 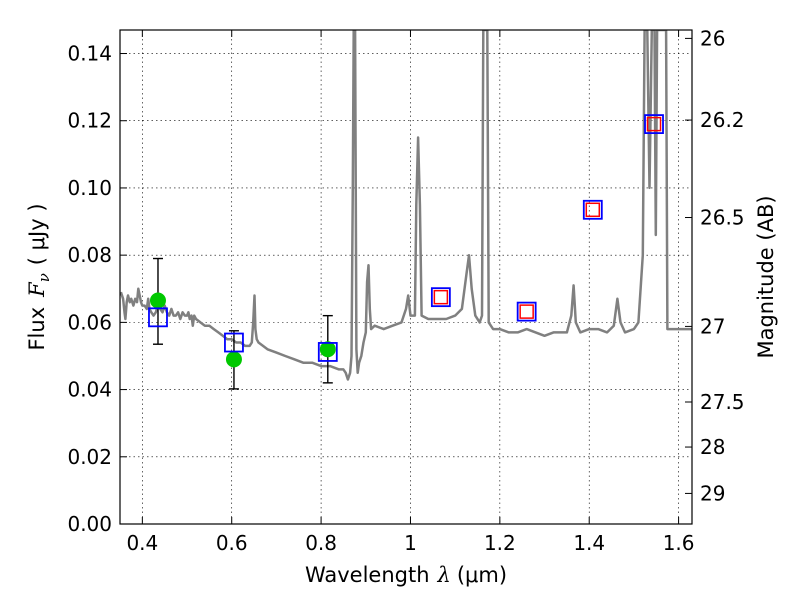 What do you see at coordinates (89, 121) in the screenshot?
I see `y-tick-label: 0.12` at bounding box center [89, 121].